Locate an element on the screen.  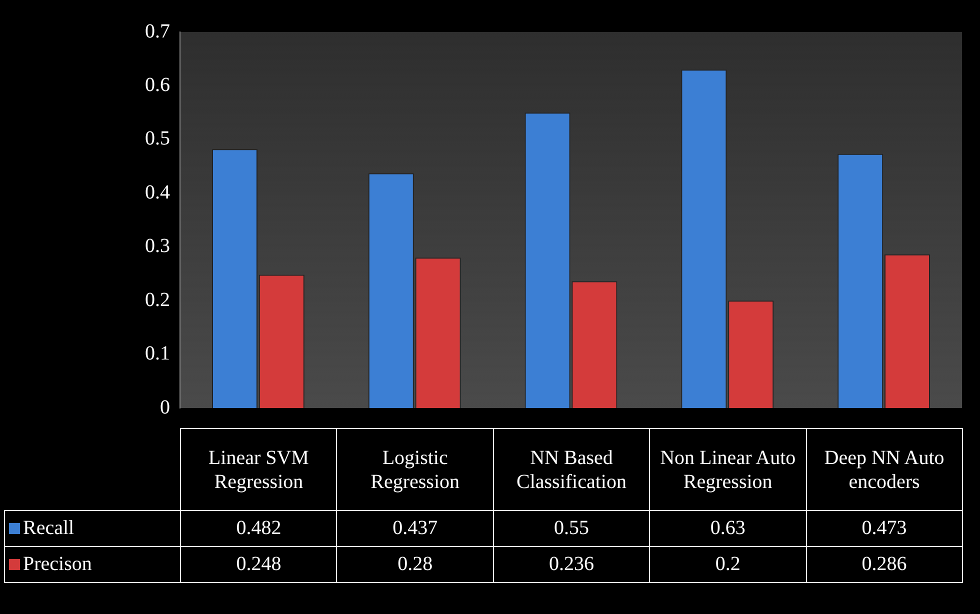
data-label: 0.63 is located at coordinates (728, 528).